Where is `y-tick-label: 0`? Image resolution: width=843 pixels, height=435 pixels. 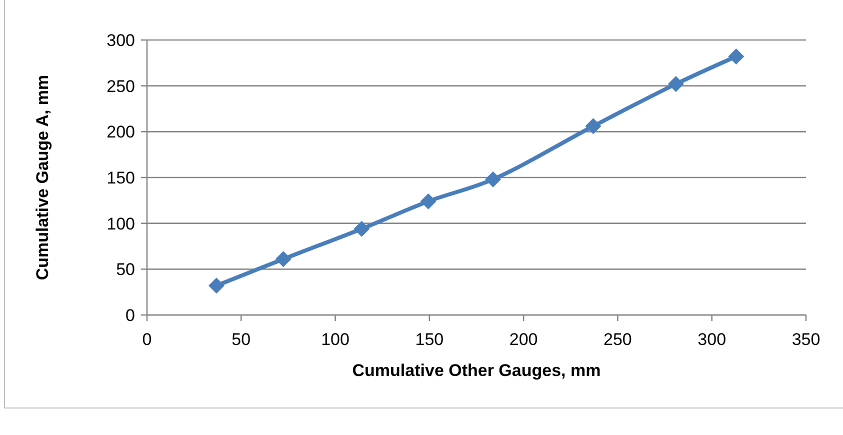
y-tick-label: 0 is located at coordinates (130, 315).